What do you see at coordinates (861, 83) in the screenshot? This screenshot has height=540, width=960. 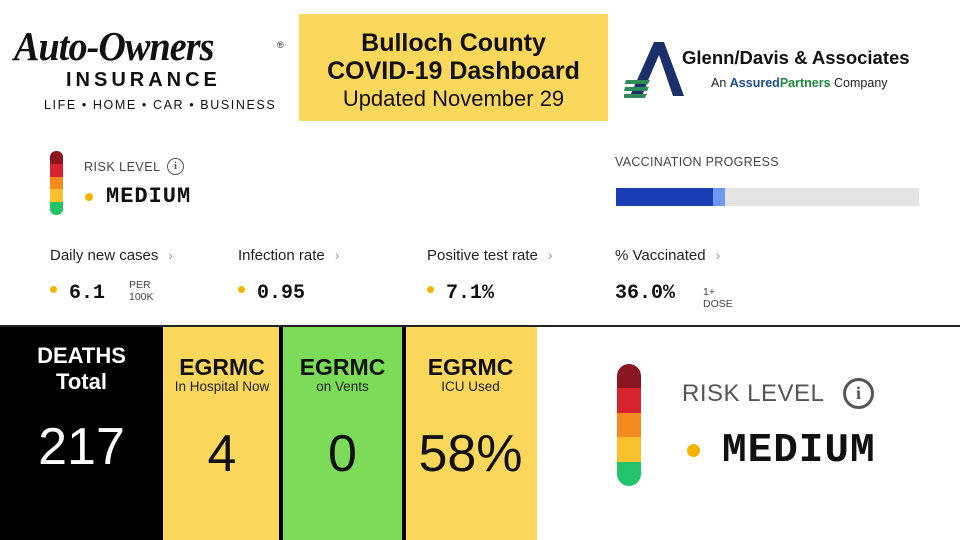 I see `assured-suffix: Company` at bounding box center [861, 83].